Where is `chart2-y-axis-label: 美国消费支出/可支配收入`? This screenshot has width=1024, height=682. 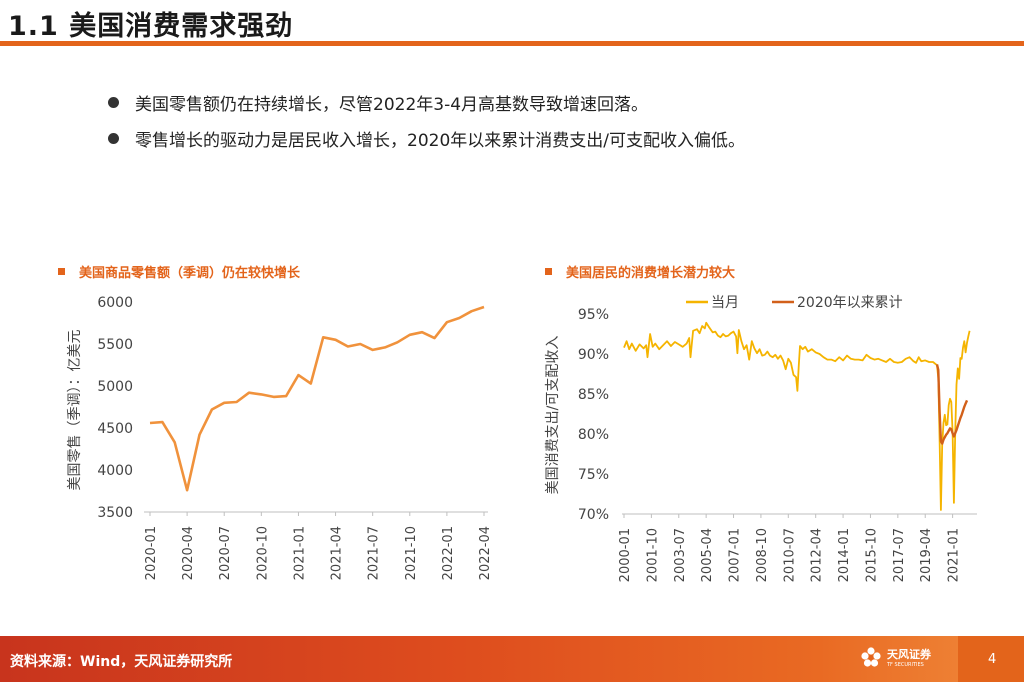 chart2-y-axis-label: 美国消费支出/可支配收入 is located at coordinates (553, 415).